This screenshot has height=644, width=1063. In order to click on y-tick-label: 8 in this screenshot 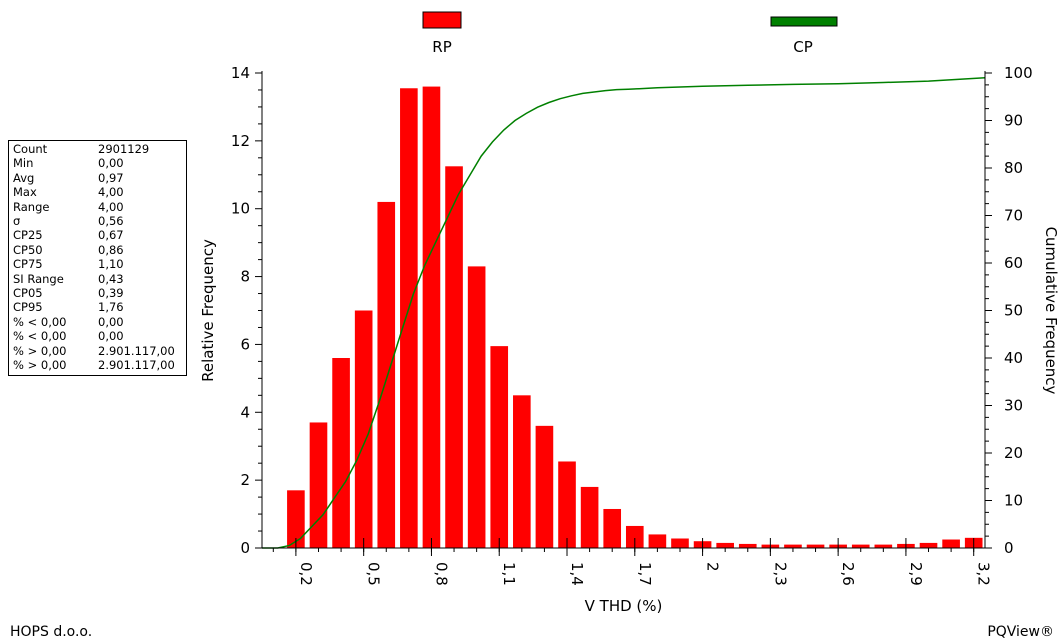, I will do `click(245, 277)`.